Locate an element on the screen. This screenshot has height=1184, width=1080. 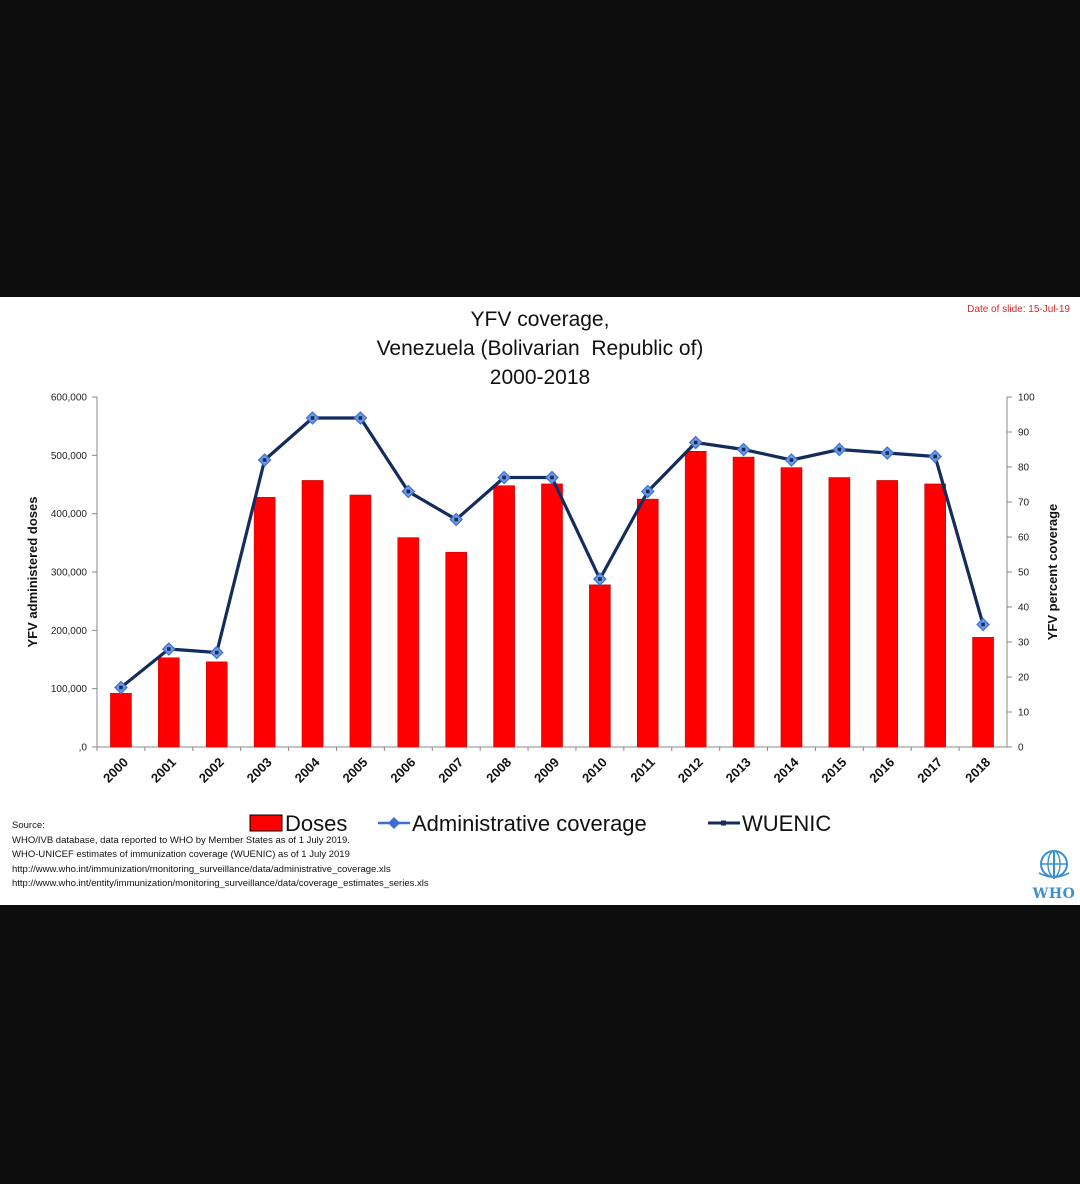
y-left-tick-label: 500,000 is located at coordinates (69, 456).